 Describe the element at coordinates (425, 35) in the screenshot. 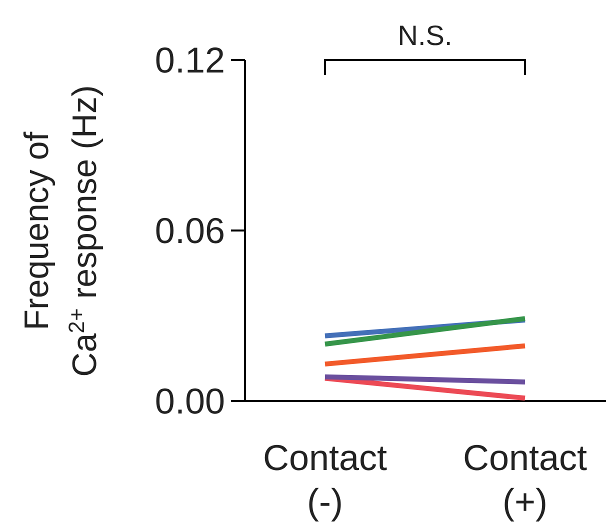

I see `text: N.S.` at that location.